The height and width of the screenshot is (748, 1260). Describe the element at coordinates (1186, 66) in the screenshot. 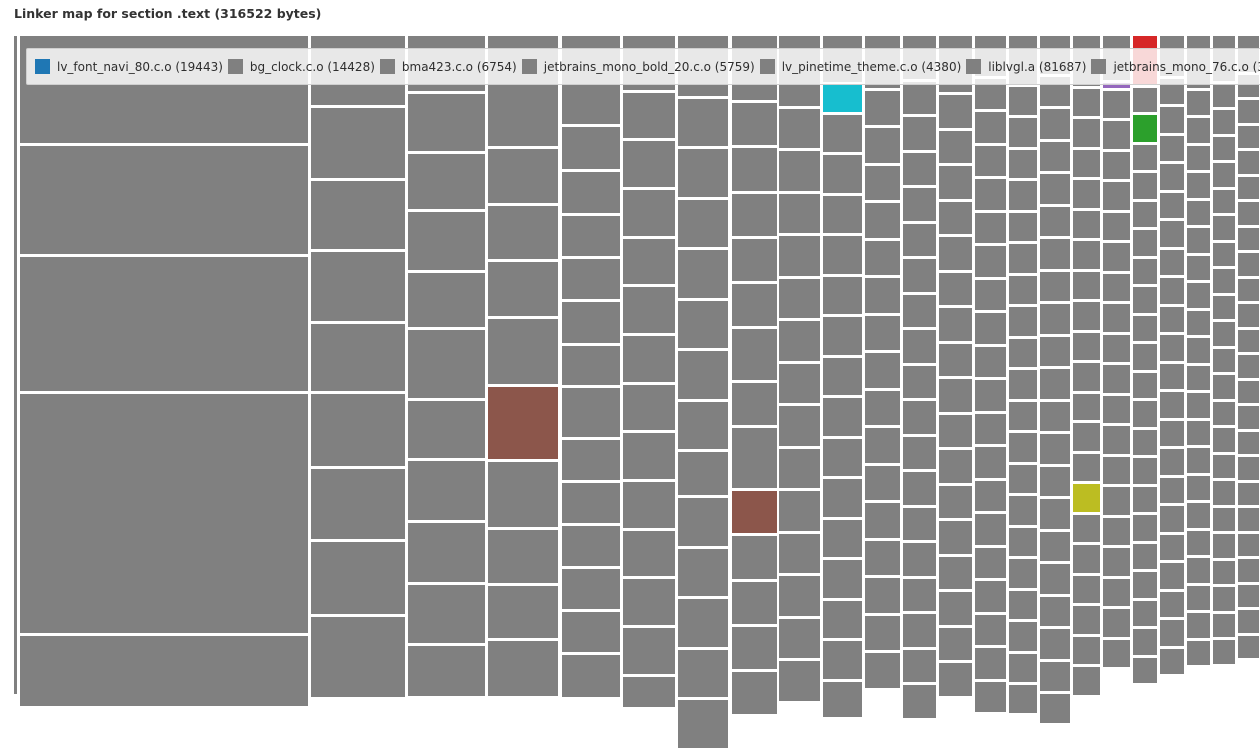

I see `legend-label: jetbrains_mono_76.c.o (3321)` at that location.